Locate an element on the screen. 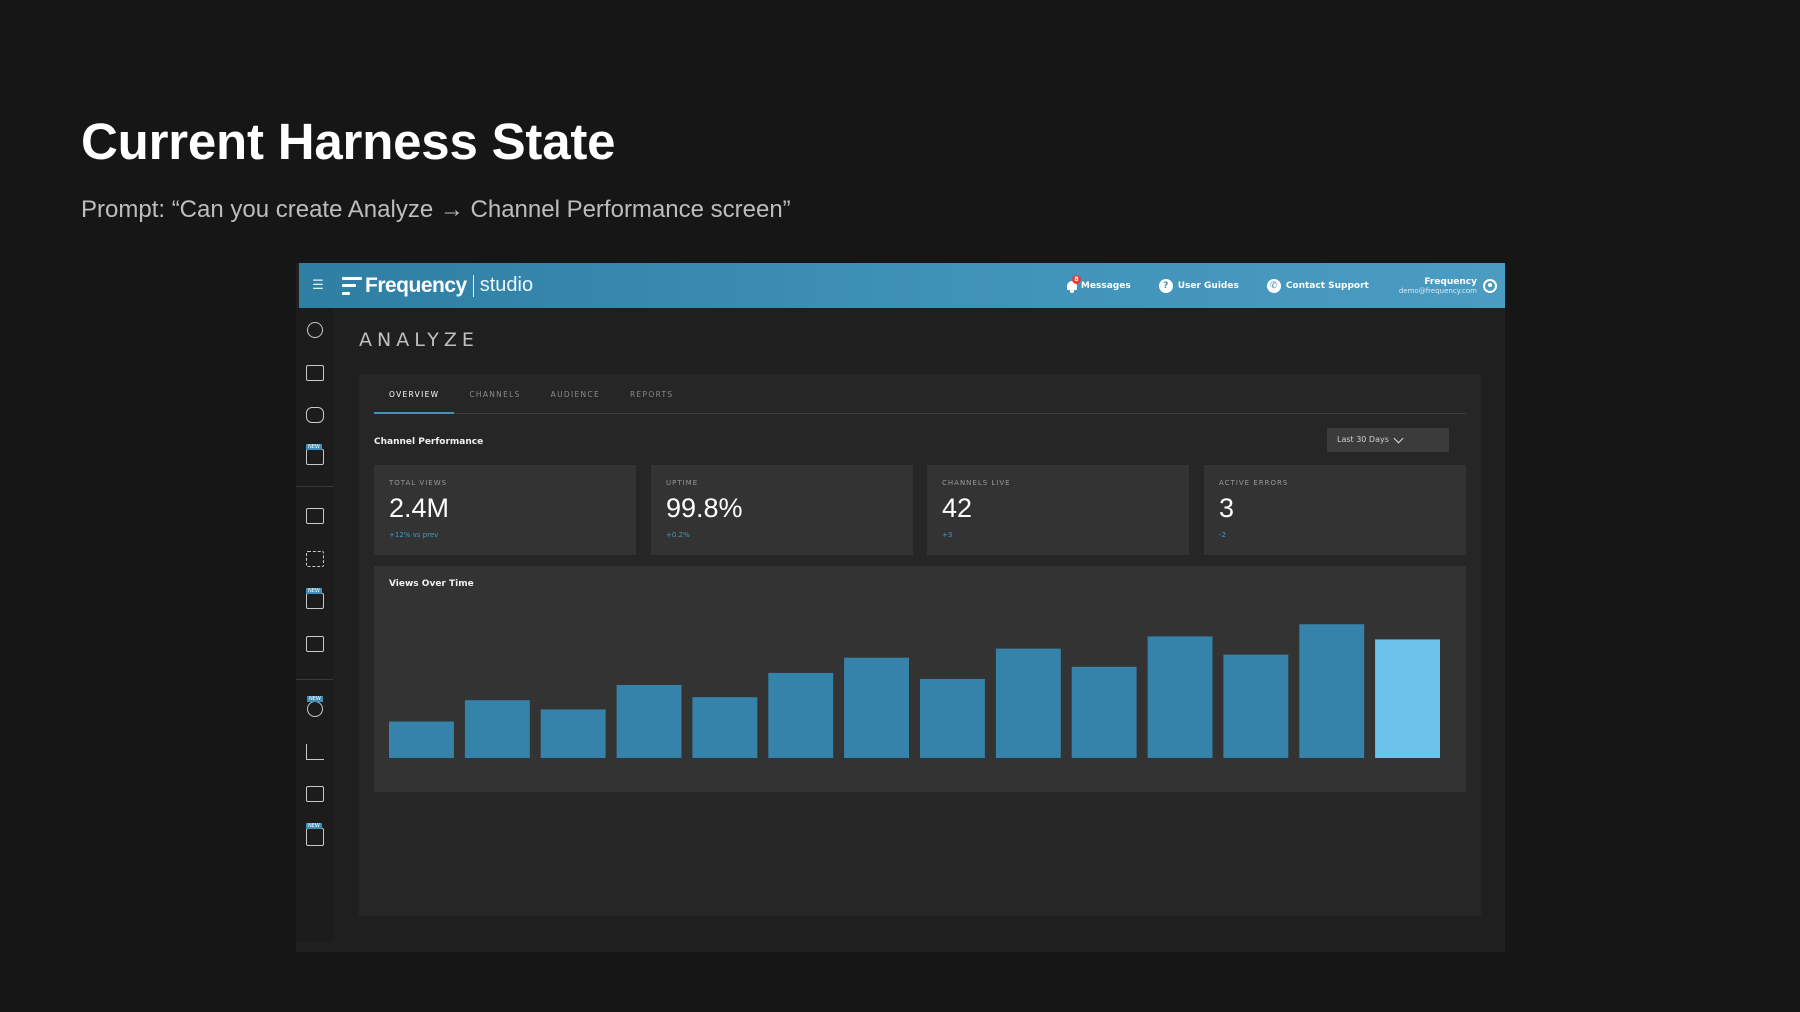 The image size is (1800, 1012). bar-chart-plot is located at coordinates (914, 691).